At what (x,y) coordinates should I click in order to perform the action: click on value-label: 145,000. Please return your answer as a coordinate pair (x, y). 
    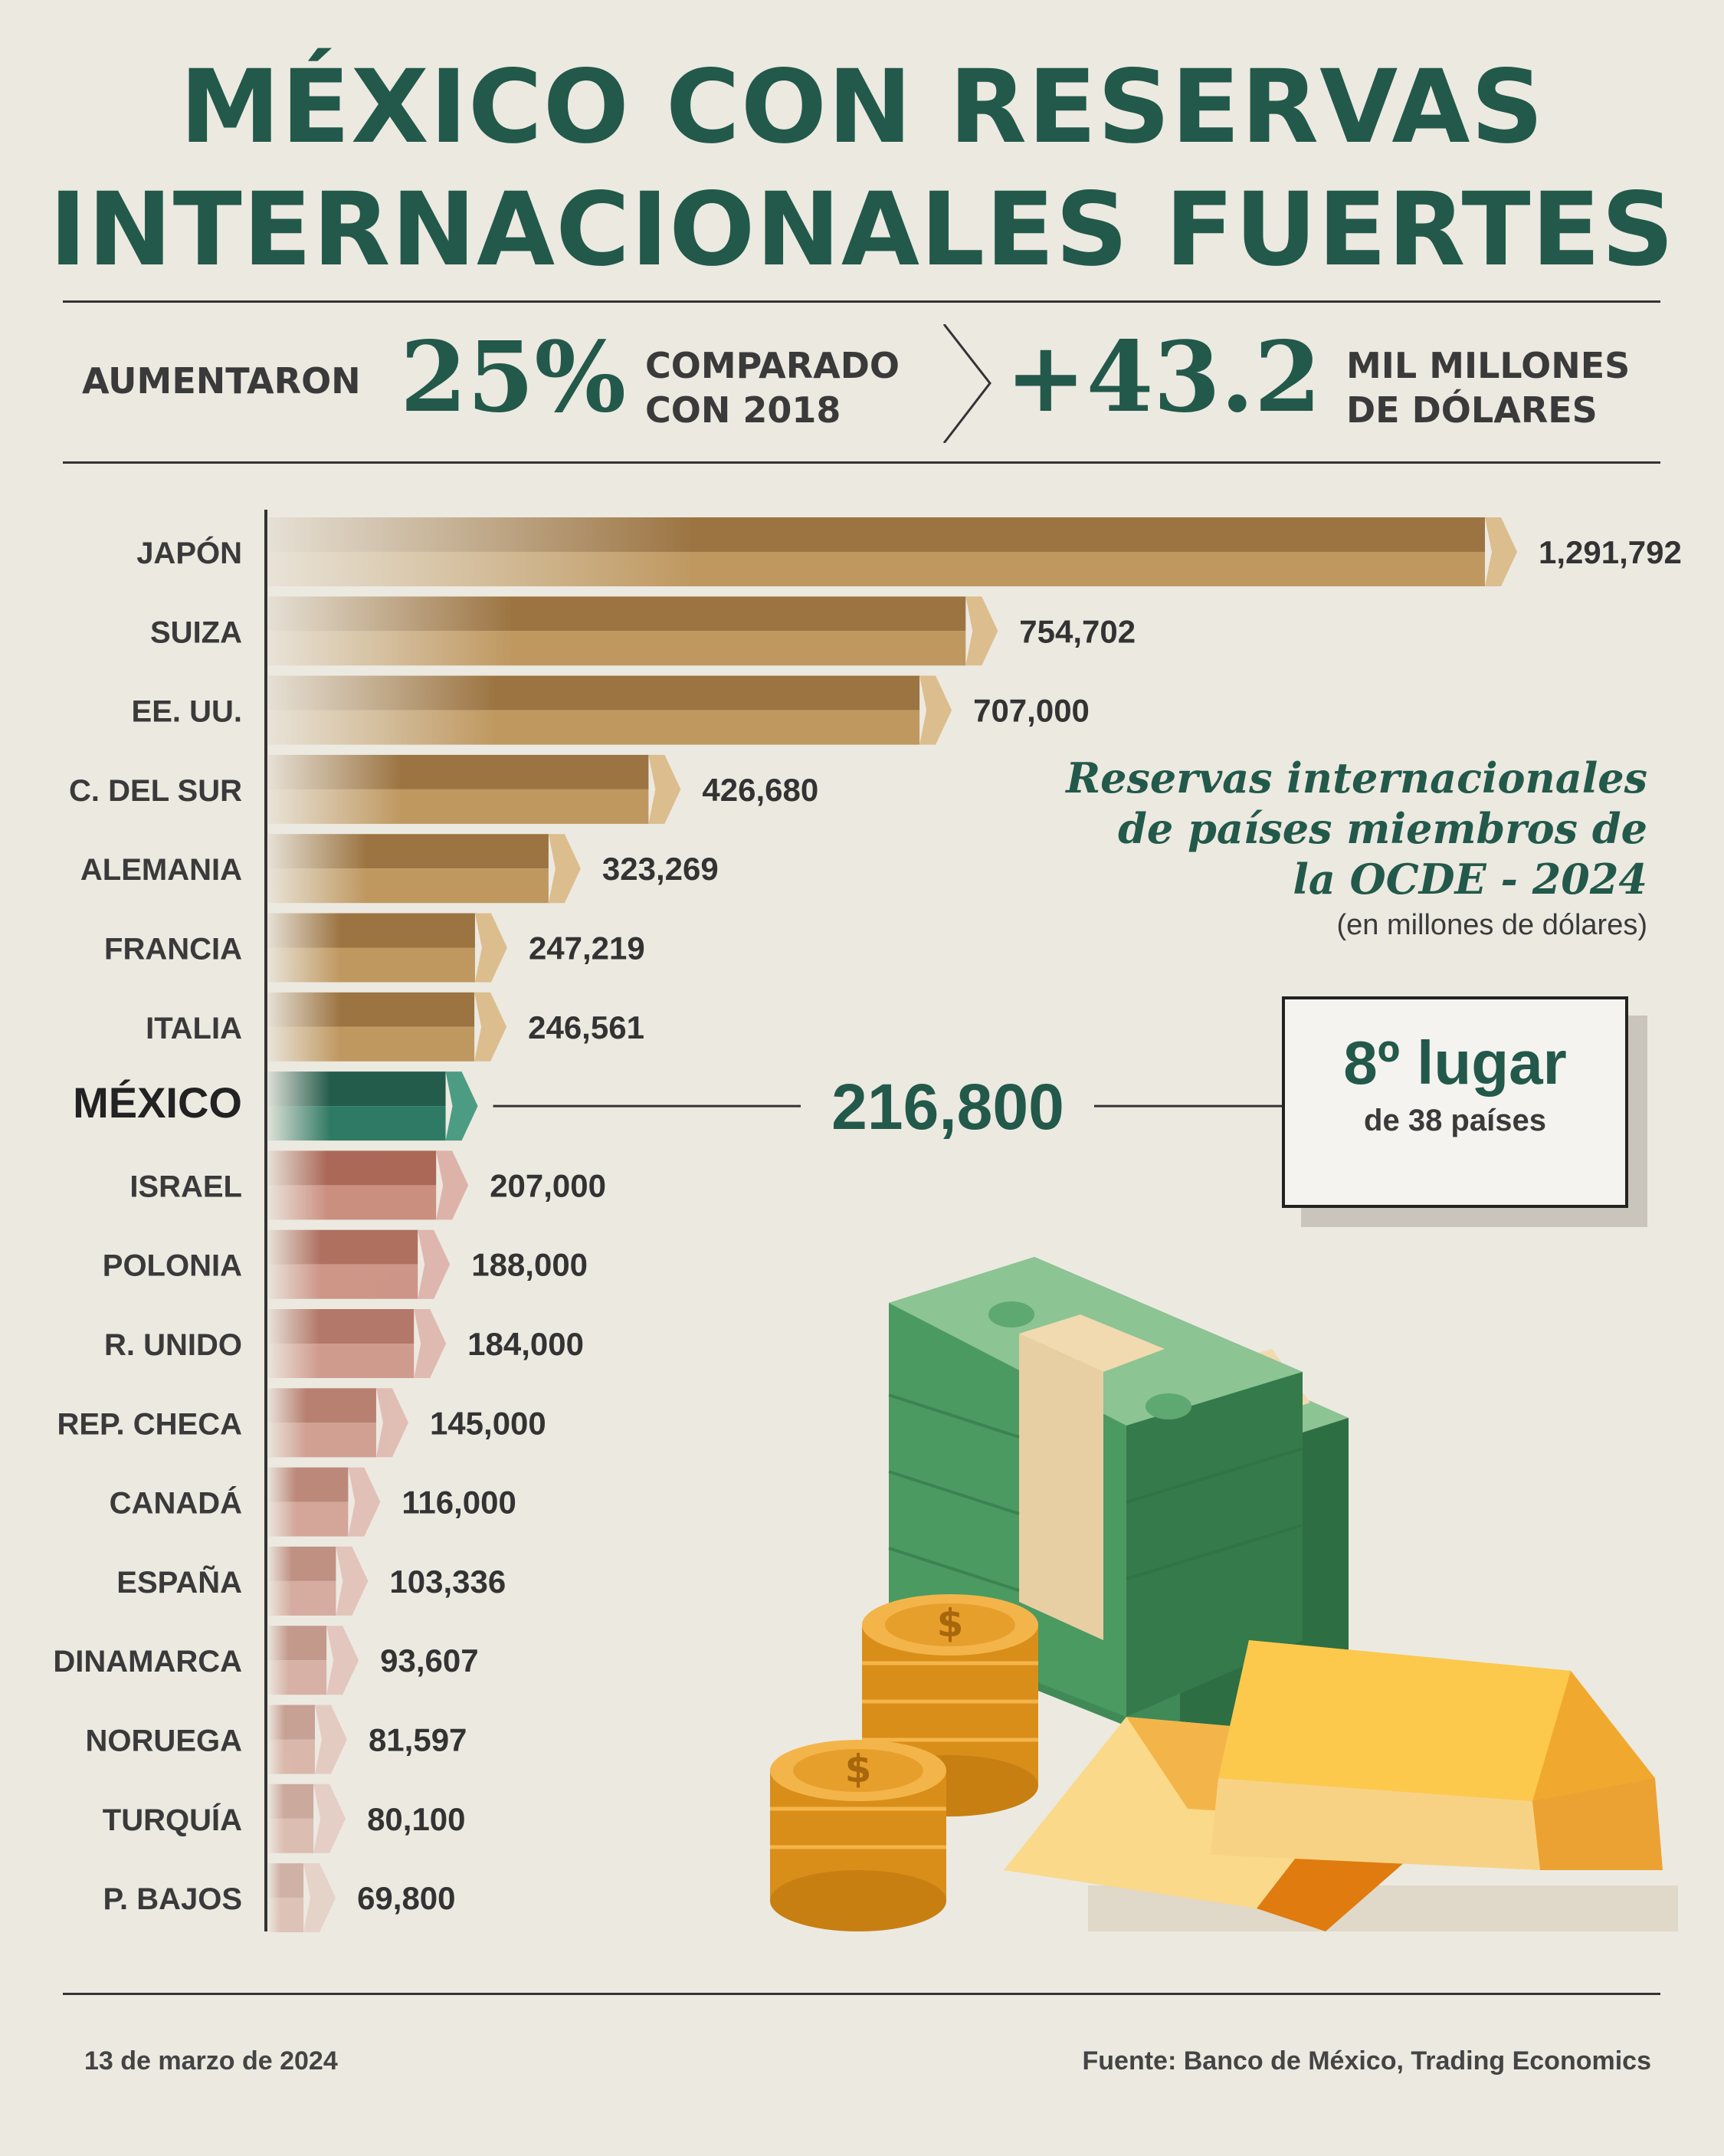
    Looking at the image, I should click on (488, 1423).